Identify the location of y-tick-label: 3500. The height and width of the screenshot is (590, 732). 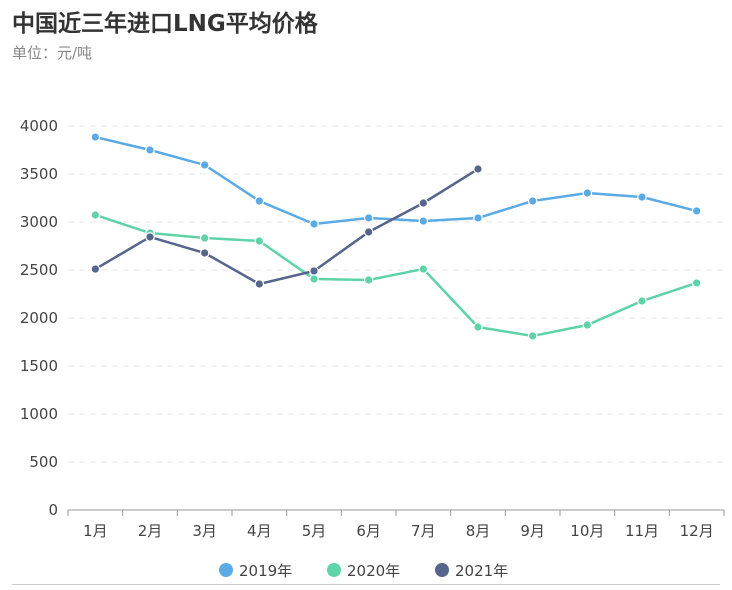
(39, 174).